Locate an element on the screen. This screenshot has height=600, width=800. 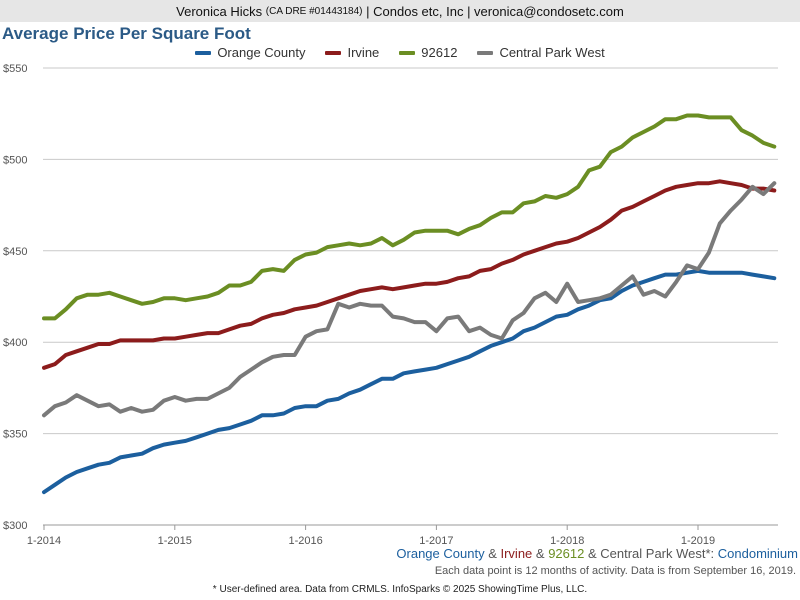
legend-item-irvine: Irvine is located at coordinates (352, 52).